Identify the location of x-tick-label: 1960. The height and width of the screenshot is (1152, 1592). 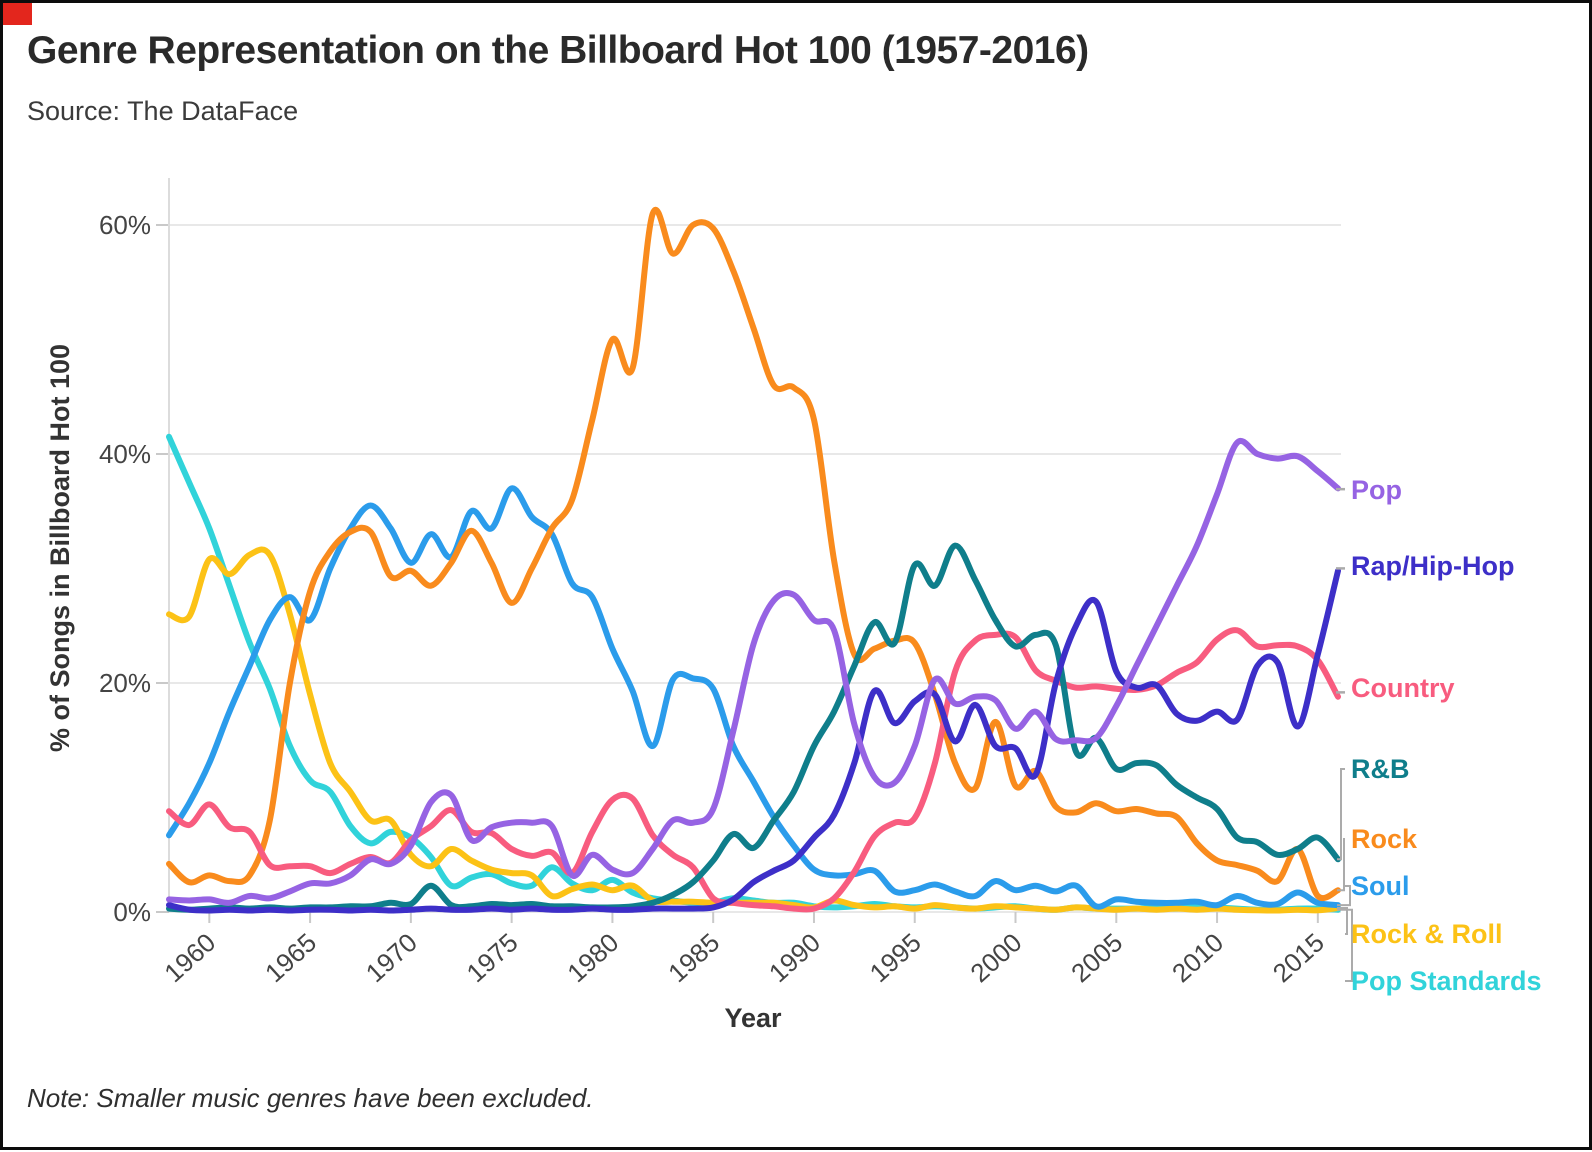
(189, 957).